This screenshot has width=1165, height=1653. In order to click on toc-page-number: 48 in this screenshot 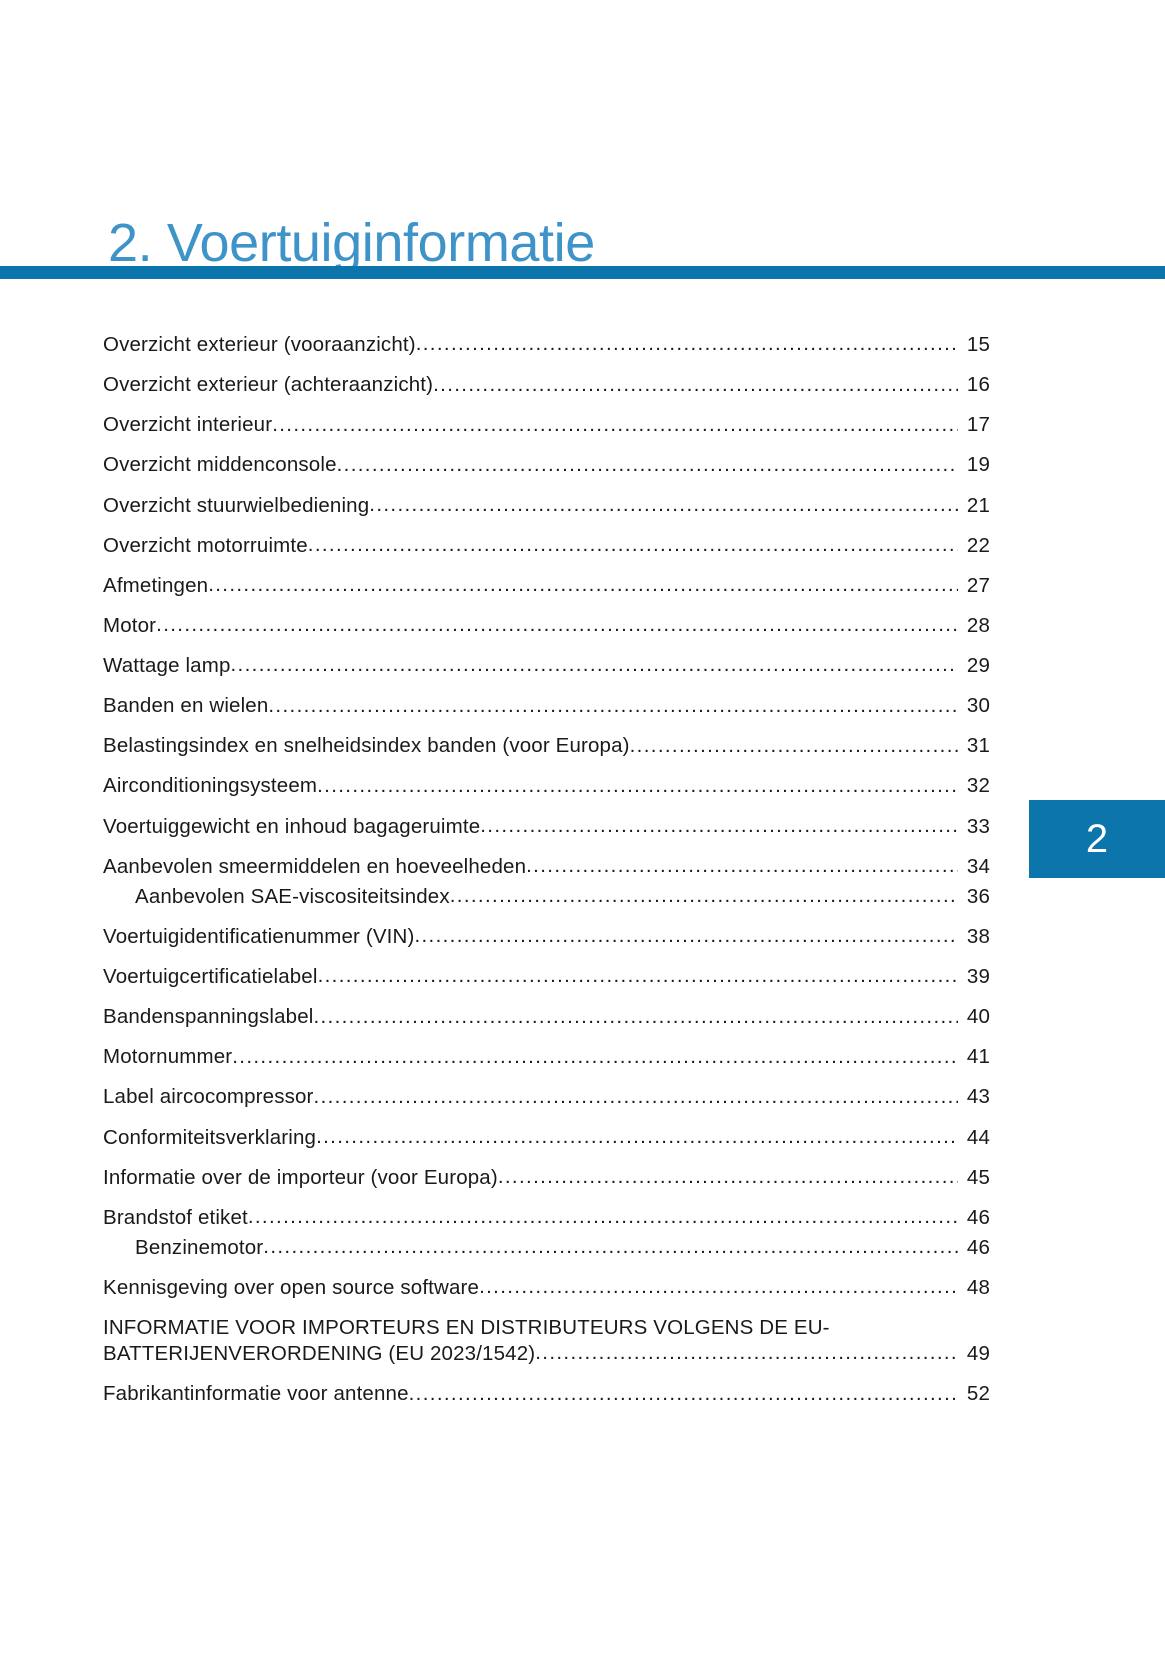, I will do `click(978, 1287)`.